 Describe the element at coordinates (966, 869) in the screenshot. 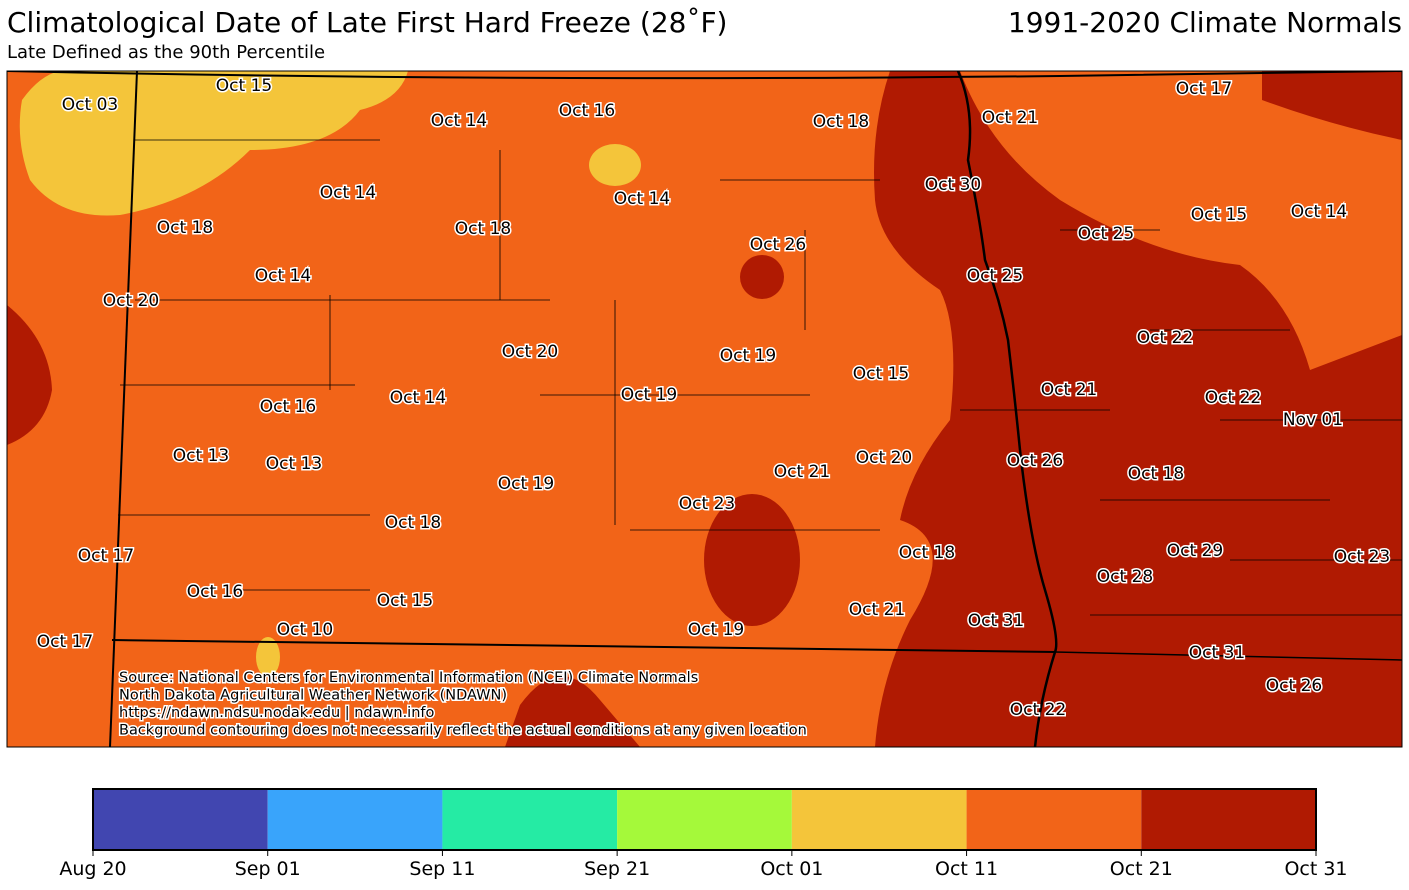

I see `colorbar-label: Oct 11` at that location.